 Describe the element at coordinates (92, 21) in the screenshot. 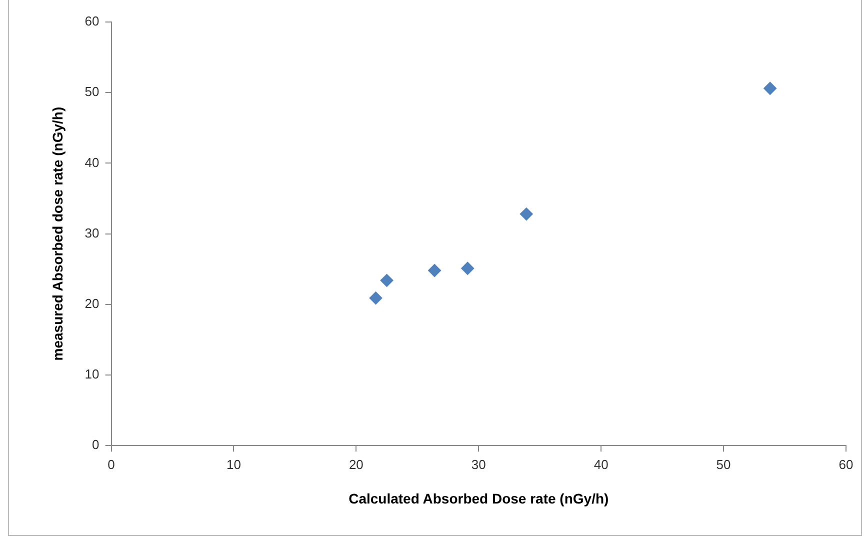

I see `y-tick-label: 60` at that location.